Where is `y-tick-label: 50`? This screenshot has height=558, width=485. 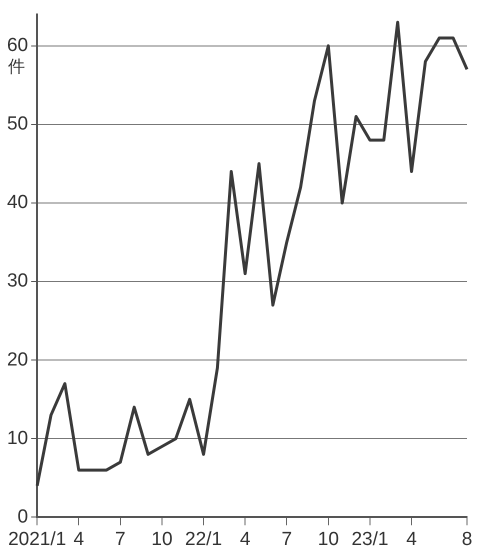 y-tick-label: 50 is located at coordinates (17, 124).